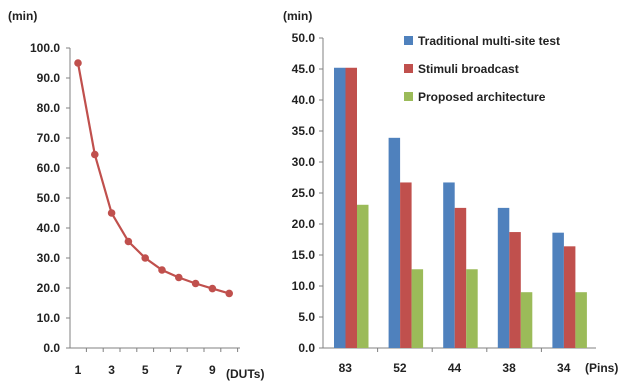  I want to click on bar-chart-y-tick-label: 5.0, so click(306, 317).